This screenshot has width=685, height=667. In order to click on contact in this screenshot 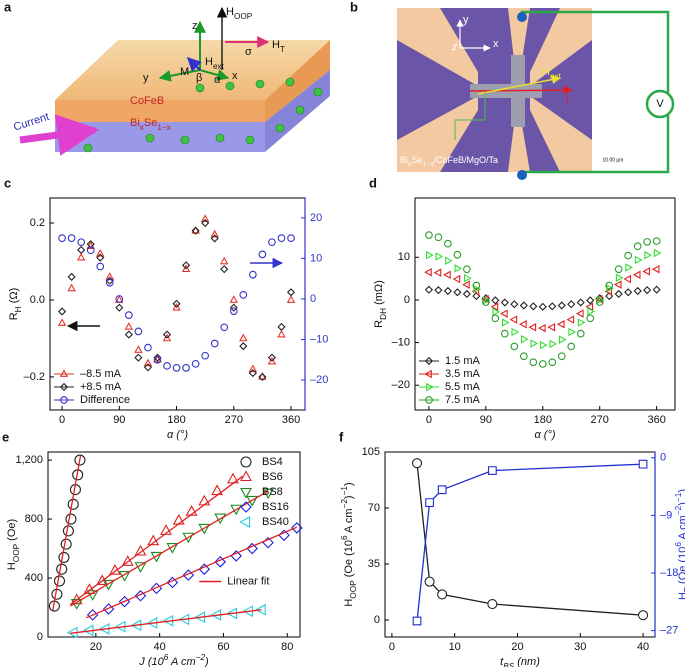, I will do `click(522, 17)`.